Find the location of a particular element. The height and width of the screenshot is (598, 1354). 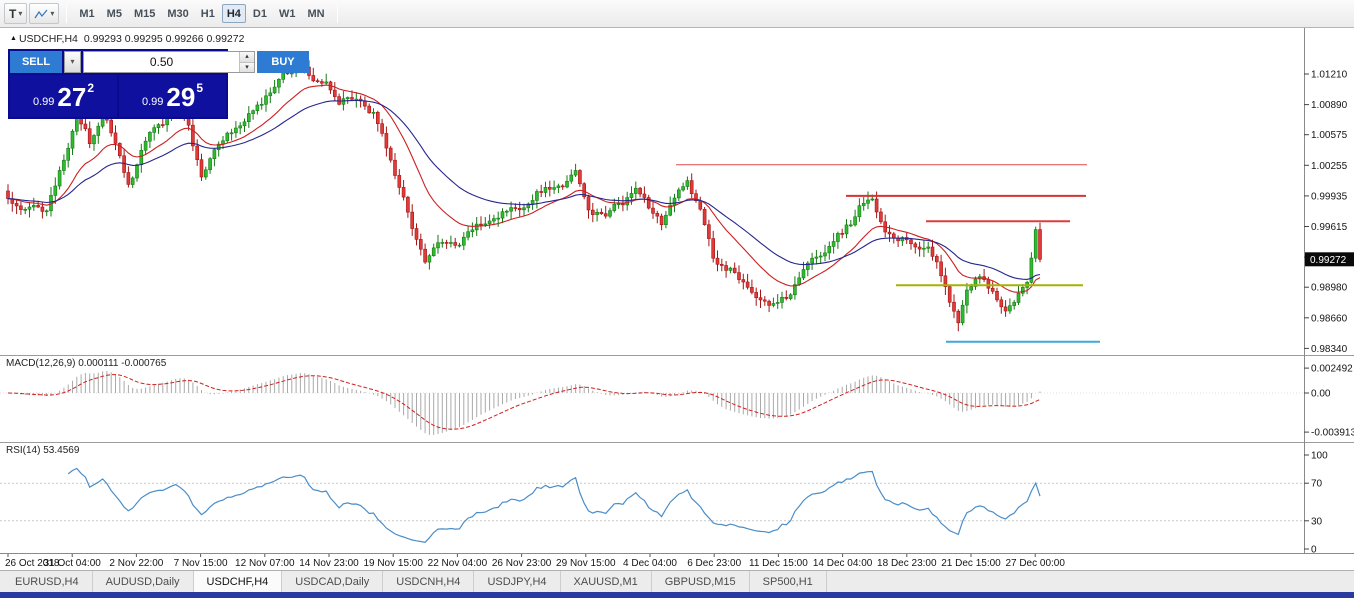

rsi-indicator-label: RSI(14) 53.4569 is located at coordinates (42, 450).